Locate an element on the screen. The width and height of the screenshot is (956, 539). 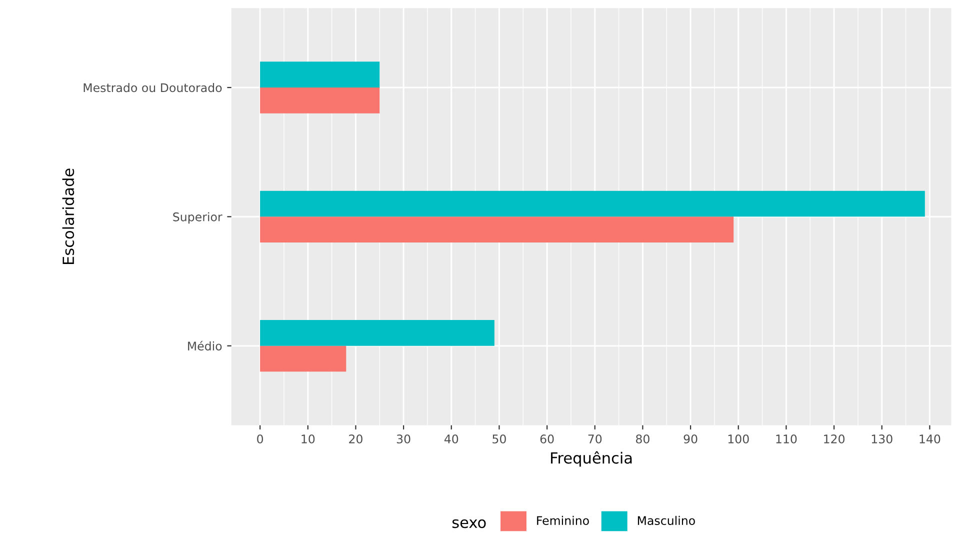
y-tick-label: Médio is located at coordinates (205, 345).